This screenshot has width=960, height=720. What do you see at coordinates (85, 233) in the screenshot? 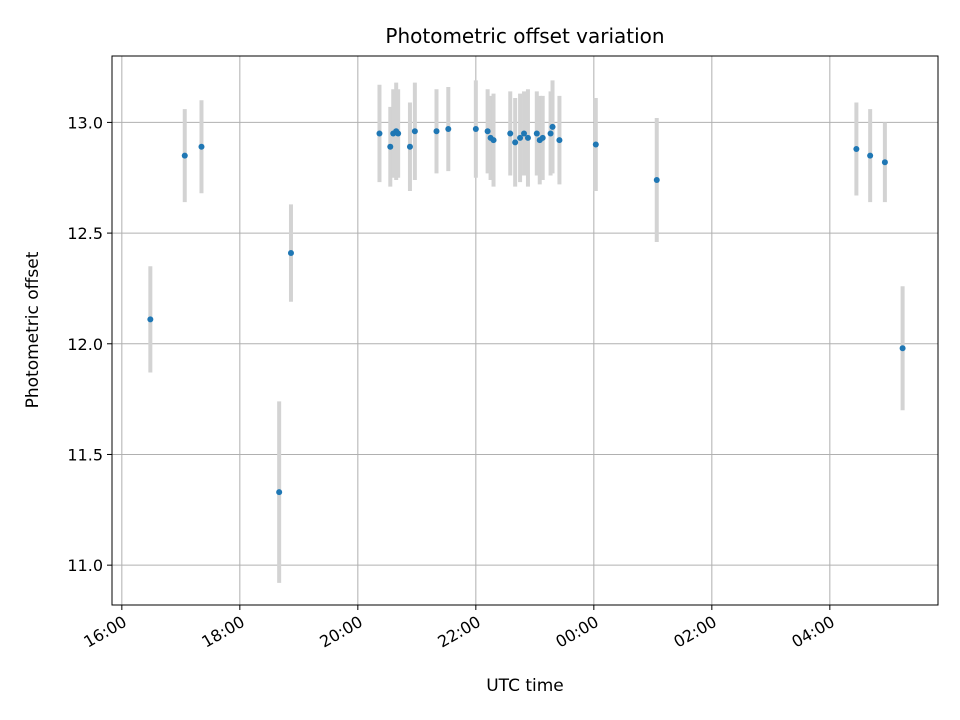
I see `y-tick-label: 12.5` at bounding box center [85, 233].